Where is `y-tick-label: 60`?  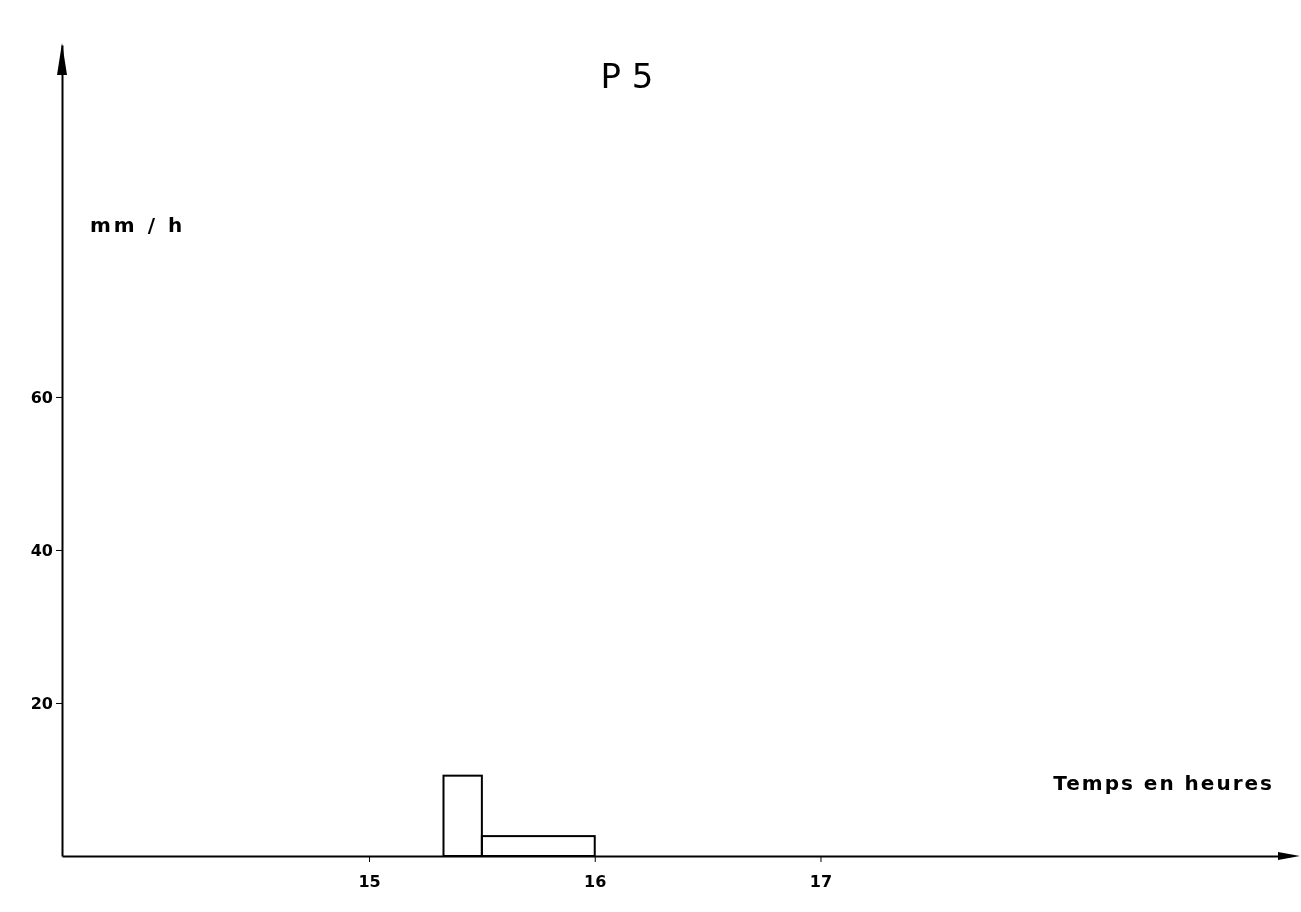
y-tick-label: 60 is located at coordinates (41, 397).